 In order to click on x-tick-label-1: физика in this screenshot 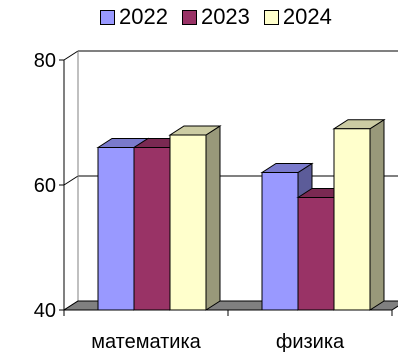, I will do `click(310, 342)`.